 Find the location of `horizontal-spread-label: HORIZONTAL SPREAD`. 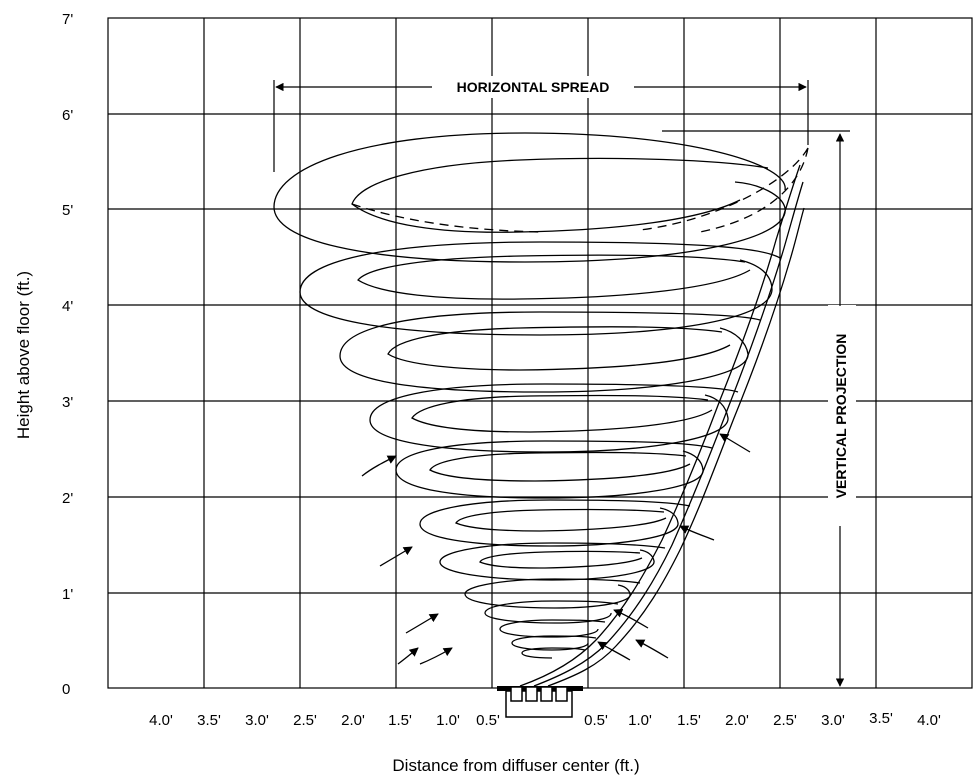

horizontal-spread-label: HORIZONTAL SPREAD is located at coordinates (533, 87).